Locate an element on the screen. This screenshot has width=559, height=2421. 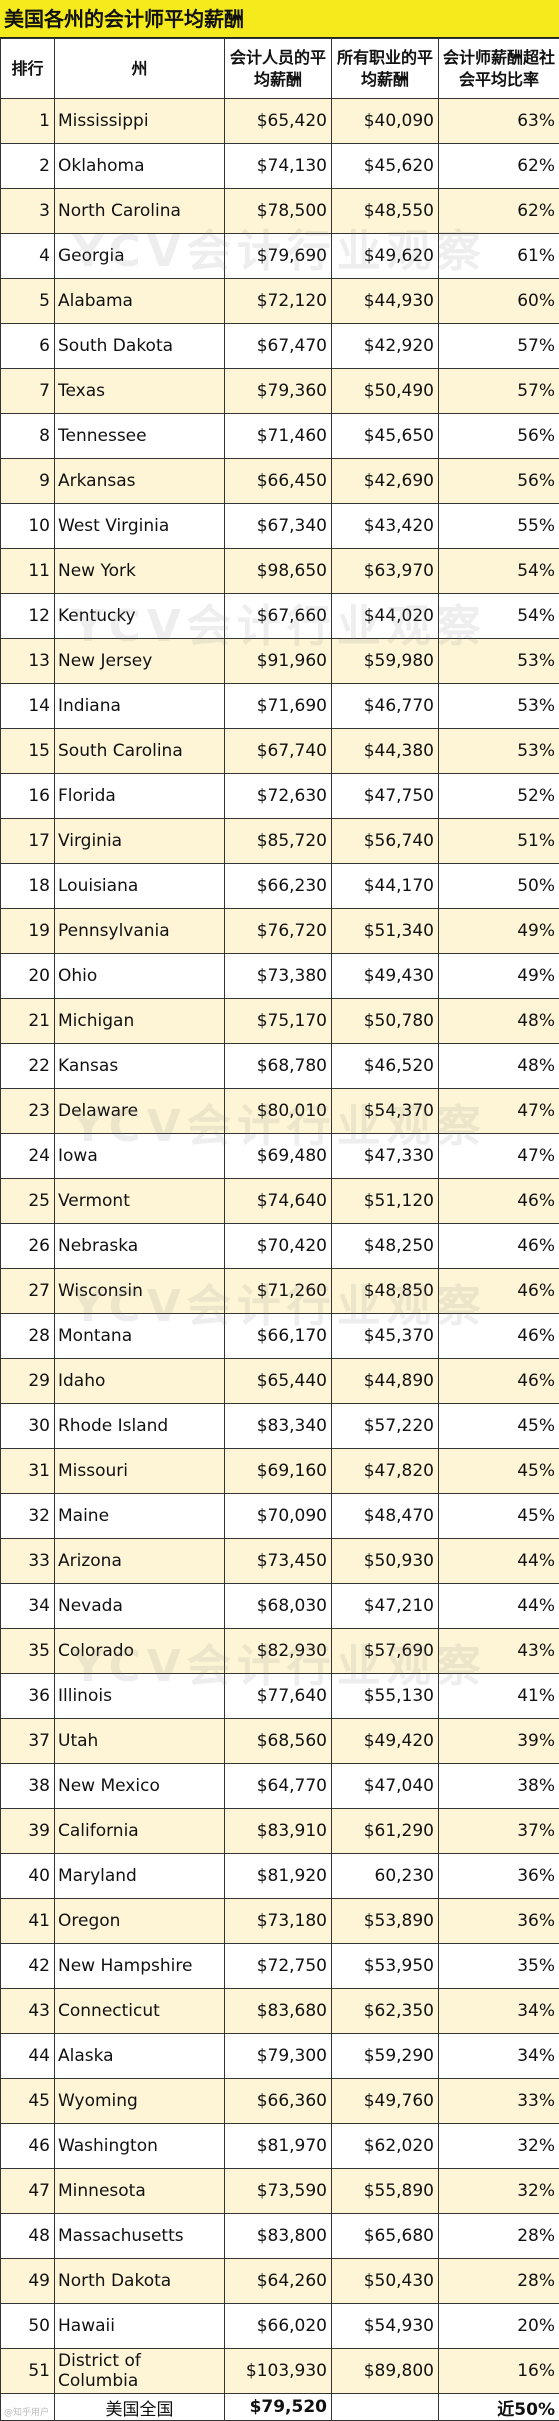
all-salary-cell: $50,490 is located at coordinates (385, 391).